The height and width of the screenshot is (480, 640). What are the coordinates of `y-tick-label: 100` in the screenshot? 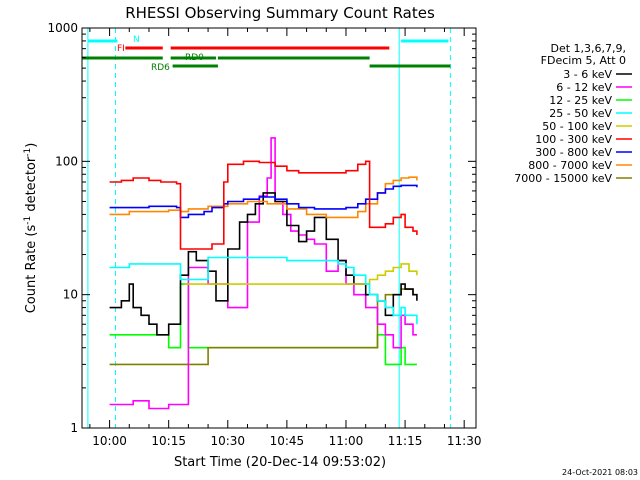 It's located at (66, 161).